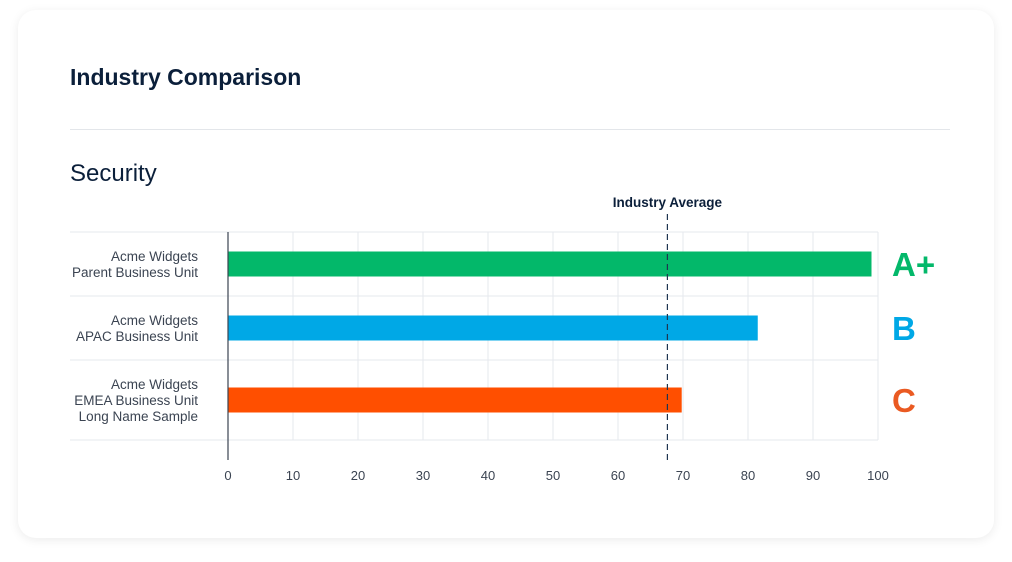  I want to click on x-tick-label: 60, so click(618, 475).